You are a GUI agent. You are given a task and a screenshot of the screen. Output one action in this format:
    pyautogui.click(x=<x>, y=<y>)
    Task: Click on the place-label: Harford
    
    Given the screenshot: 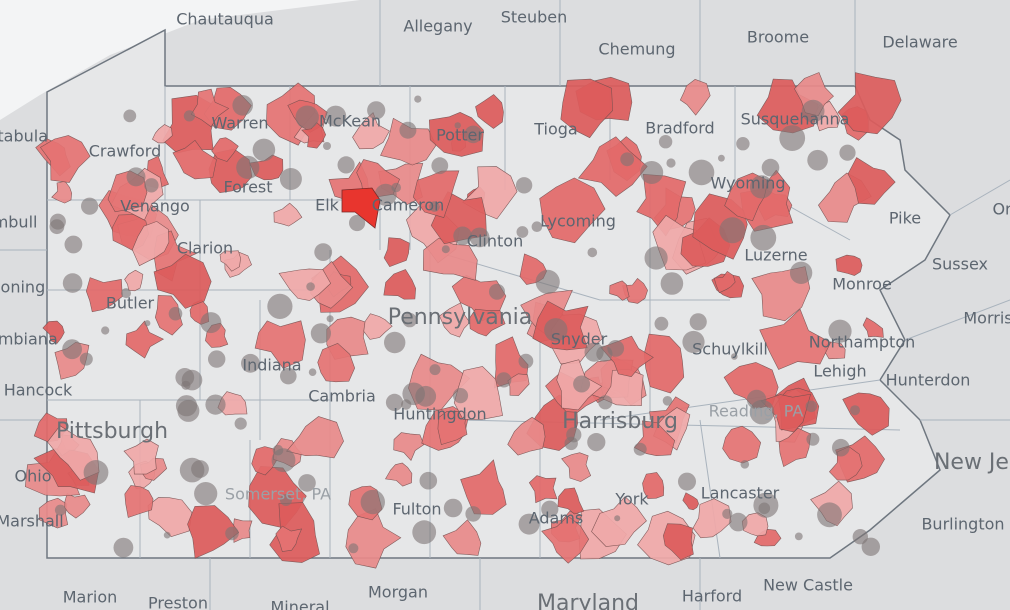 What is the action you would take?
    pyautogui.click(x=712, y=596)
    